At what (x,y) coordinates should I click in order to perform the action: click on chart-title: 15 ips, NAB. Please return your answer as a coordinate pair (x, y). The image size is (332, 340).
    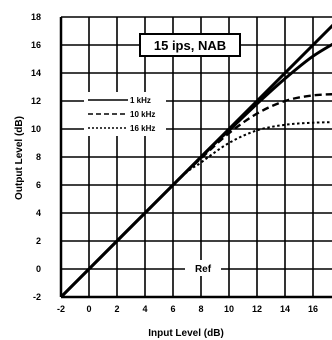
    Looking at the image, I should click on (190, 45).